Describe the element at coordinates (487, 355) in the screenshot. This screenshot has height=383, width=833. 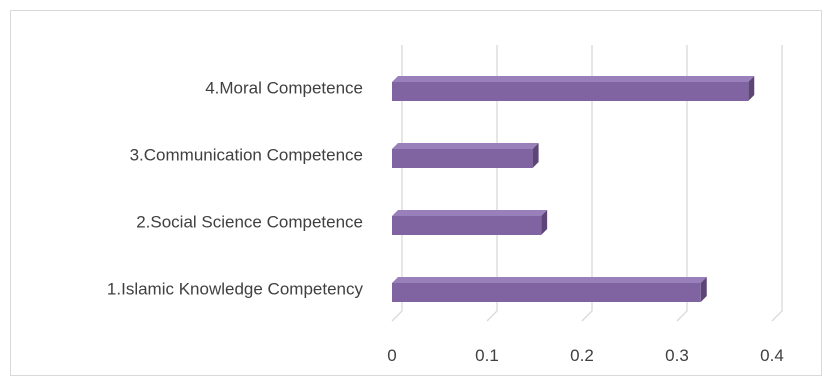
I see `x-tick-label: 0.1` at that location.